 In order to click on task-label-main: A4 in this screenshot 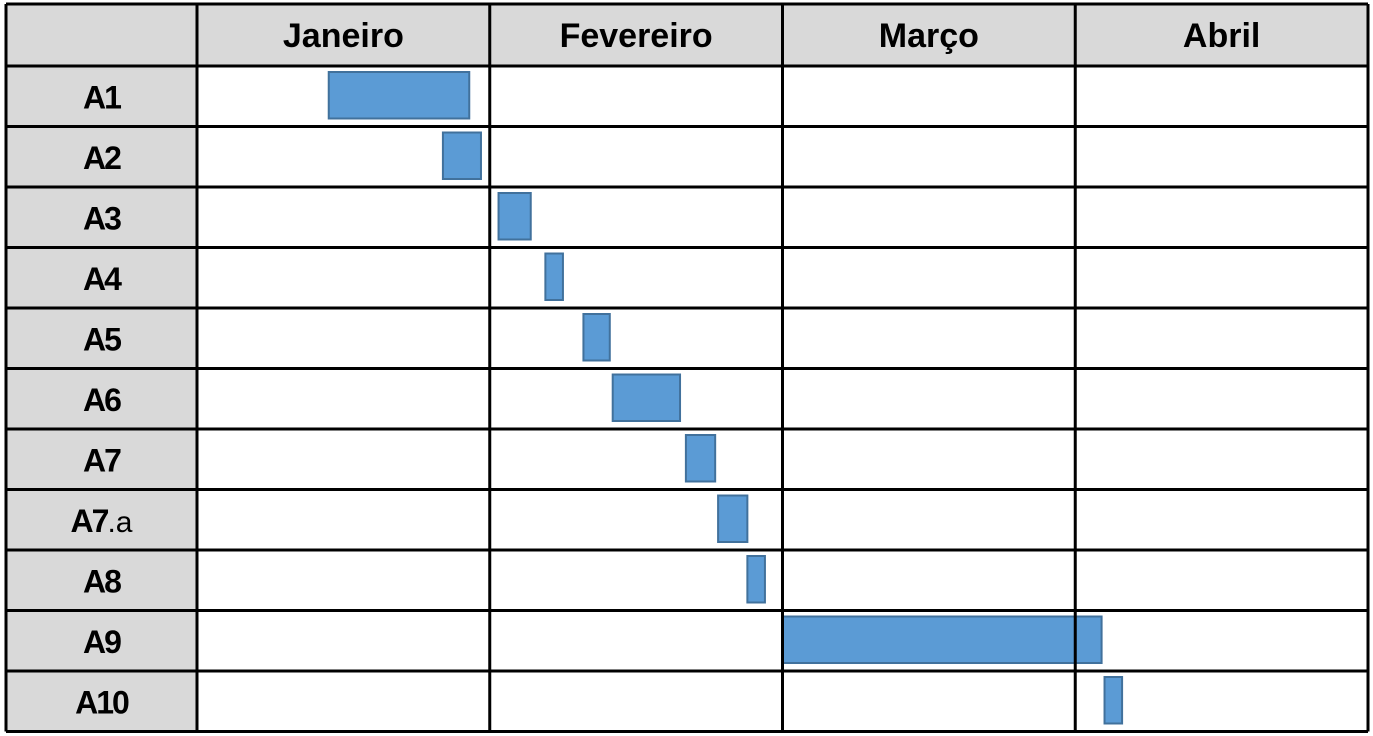, I will do `click(102, 279)`.